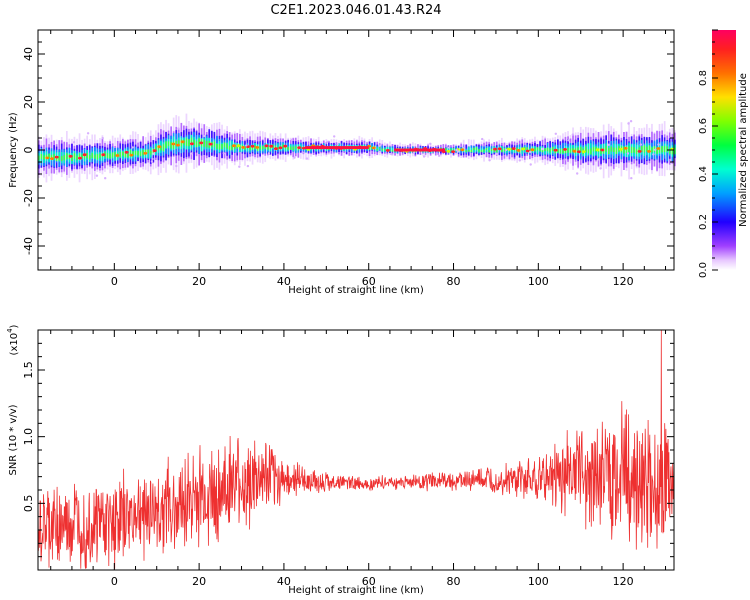 The image size is (750, 600). I want to click on heatmap-peak-band, so click(420, 150).